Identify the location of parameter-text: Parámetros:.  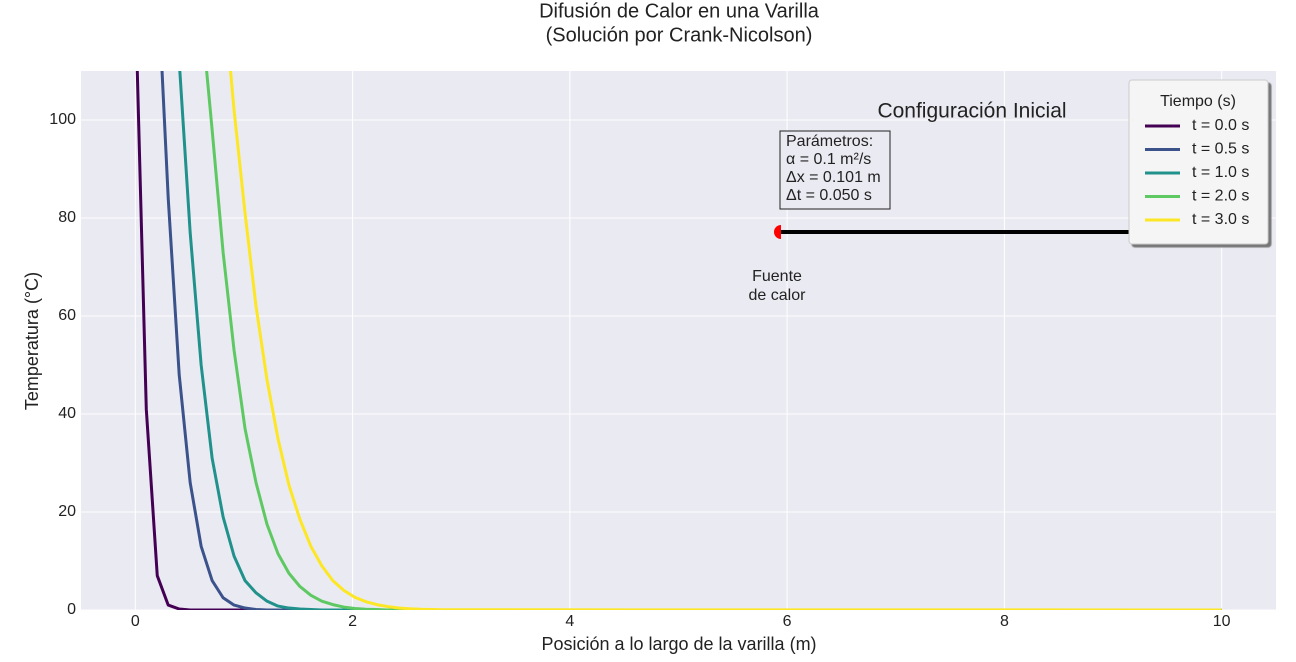
(829, 141).